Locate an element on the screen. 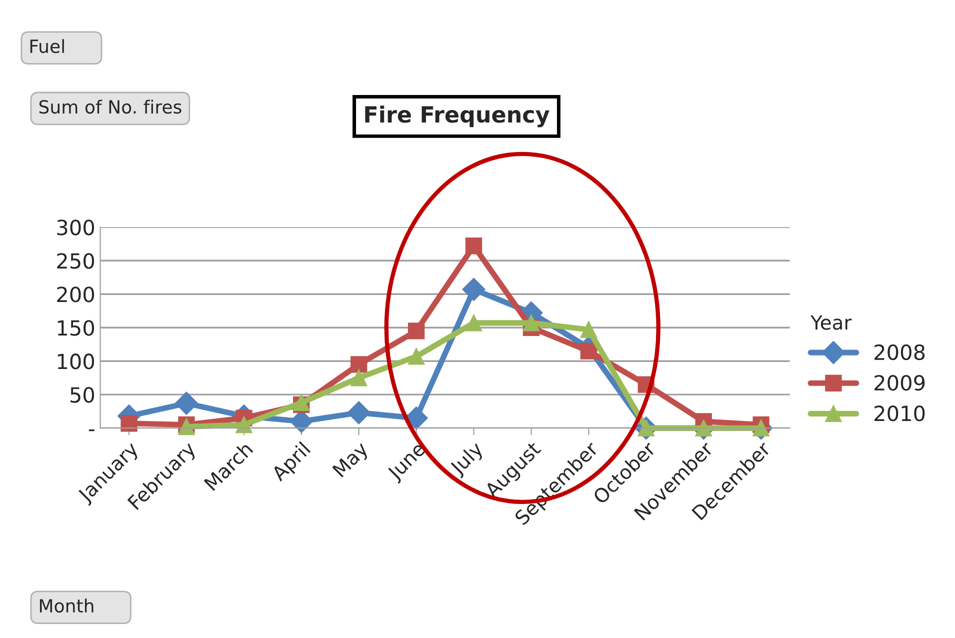 This screenshot has width=955, height=638. y-tick-label: 300 is located at coordinates (75, 228).